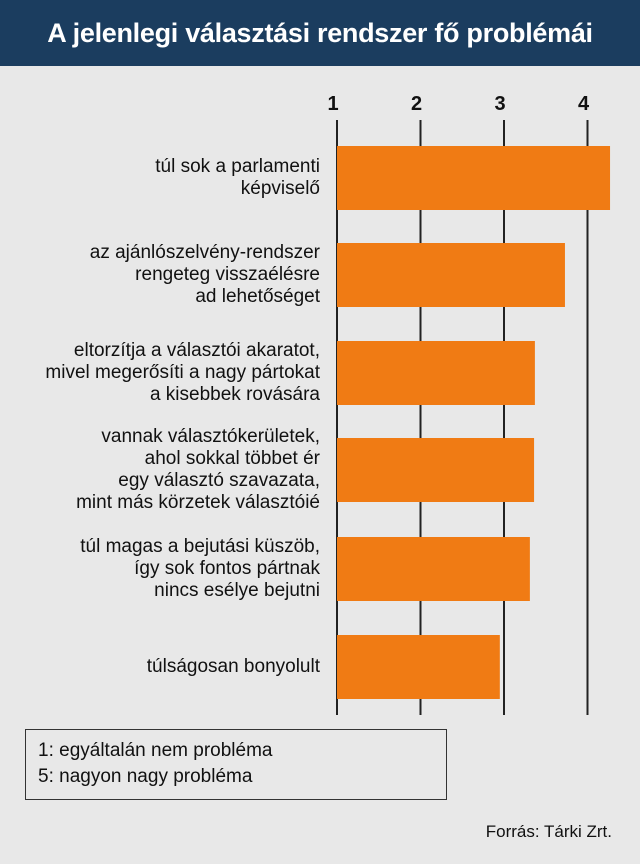 Image resolution: width=640 pixels, height=864 pixels. Describe the element at coordinates (237, 177) in the screenshot. I see `category-label: túl sok a parlamenti képviselő` at that location.